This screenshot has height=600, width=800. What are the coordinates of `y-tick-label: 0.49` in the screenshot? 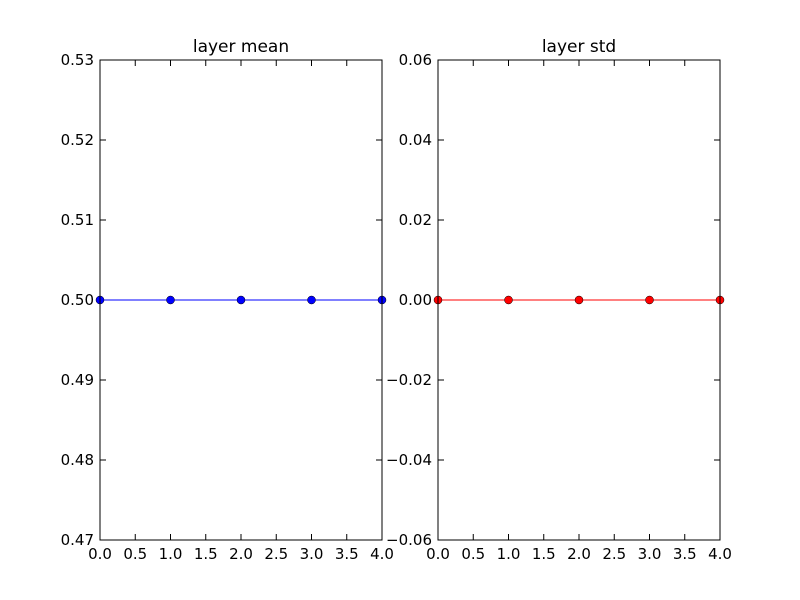 It's located at (77, 380).